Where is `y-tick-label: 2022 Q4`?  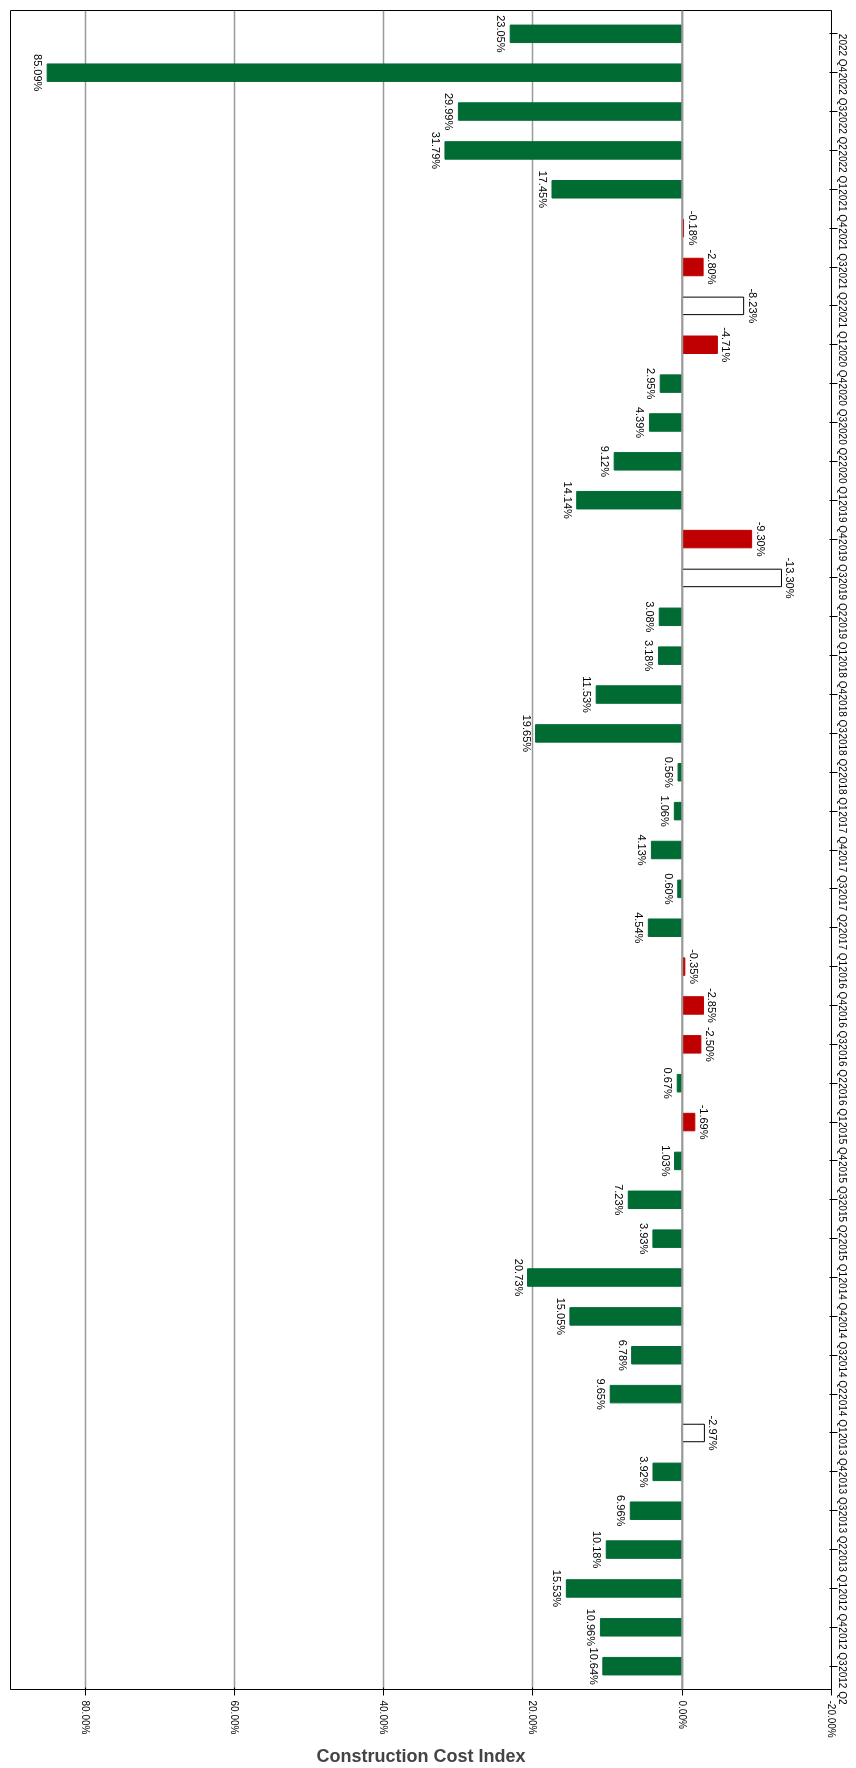
y-tick-label: 2022 Q4 is located at coordinates (842, 53).